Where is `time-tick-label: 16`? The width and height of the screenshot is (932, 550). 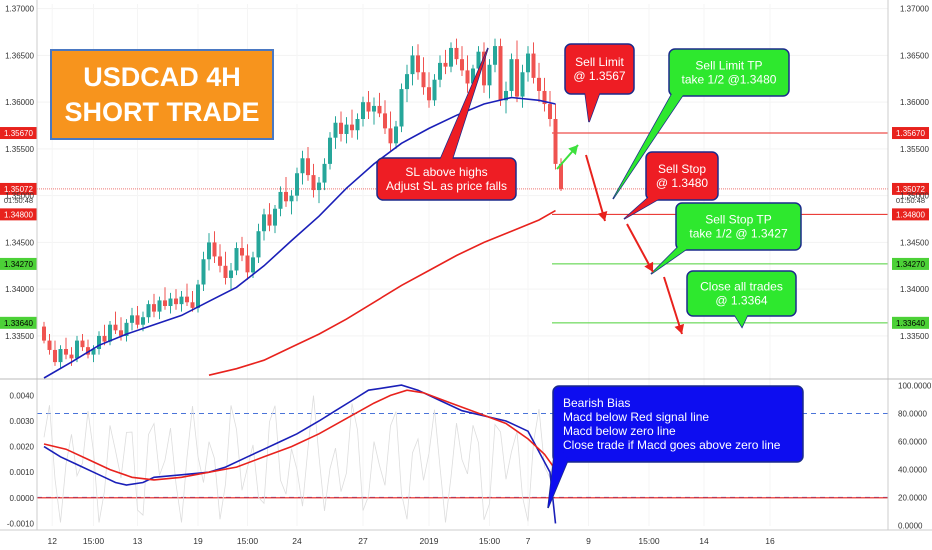
time-tick-label: 16 is located at coordinates (770, 541).